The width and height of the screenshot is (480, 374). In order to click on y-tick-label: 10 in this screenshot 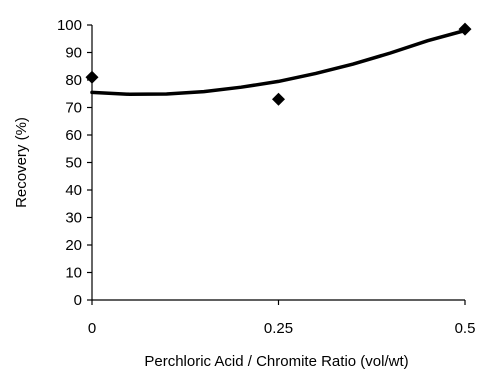, I will do `click(73, 273)`.